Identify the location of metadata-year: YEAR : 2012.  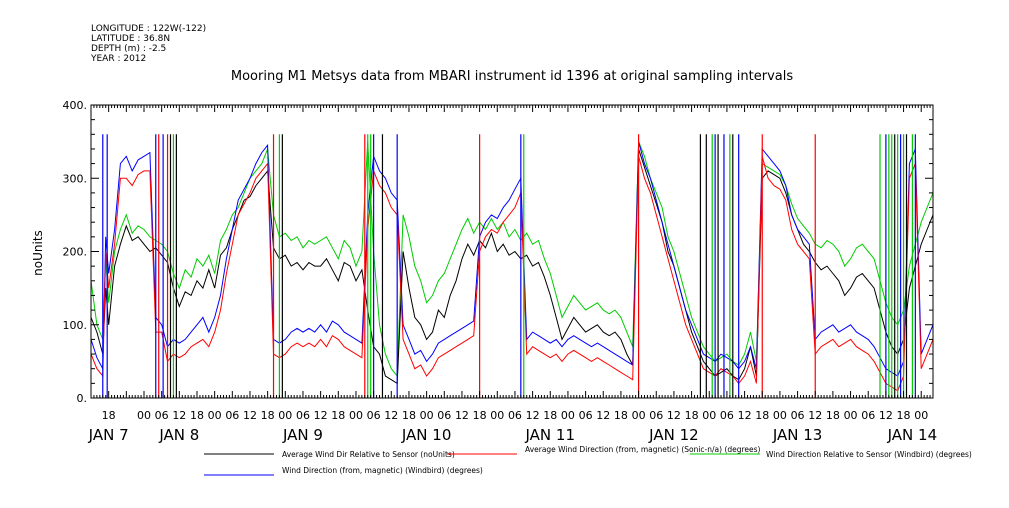
(118, 59).